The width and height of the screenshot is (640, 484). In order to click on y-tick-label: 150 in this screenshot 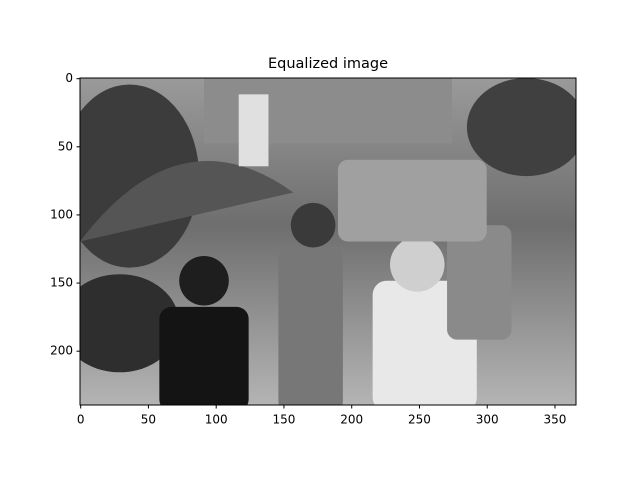, I will do `click(61, 283)`.